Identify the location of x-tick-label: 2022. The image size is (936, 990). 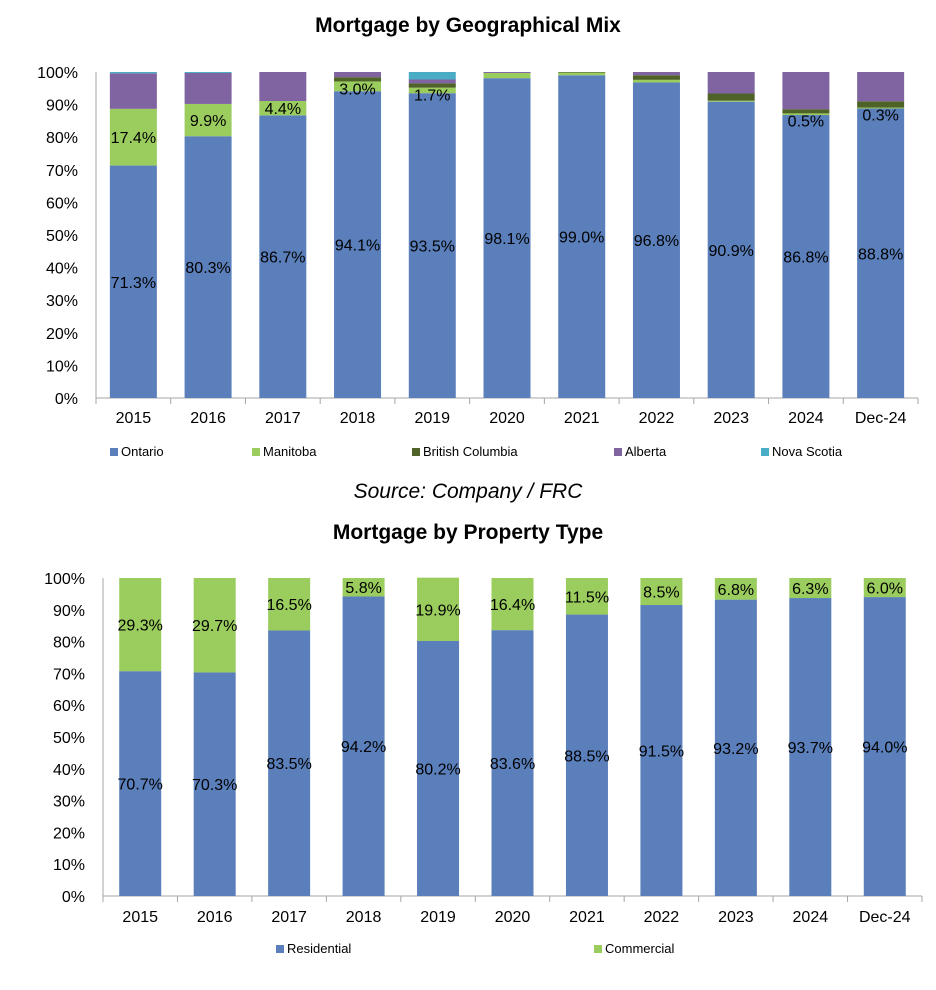
(657, 418).